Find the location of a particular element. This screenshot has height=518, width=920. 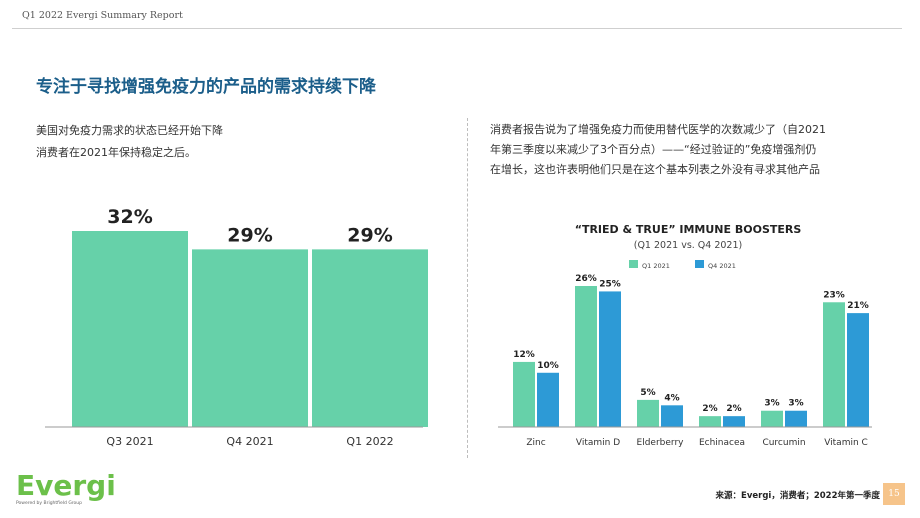

legend-label-q1-2021: Q1 2021 is located at coordinates (656, 266).